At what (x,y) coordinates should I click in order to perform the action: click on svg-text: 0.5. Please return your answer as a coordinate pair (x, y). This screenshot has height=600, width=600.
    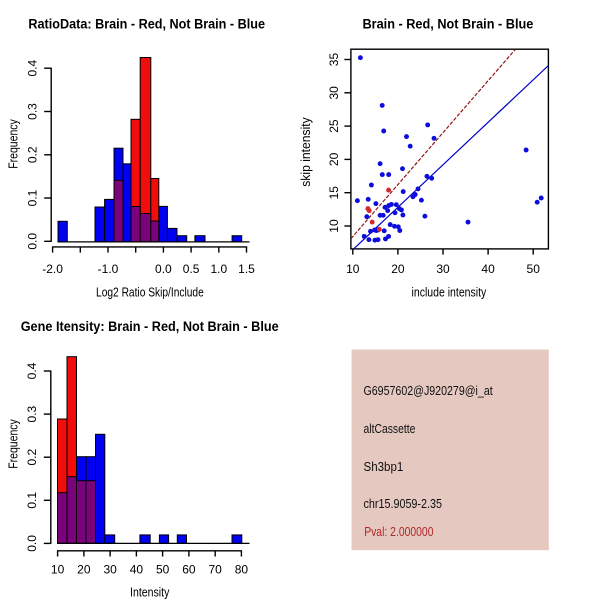
    Looking at the image, I should click on (191, 269).